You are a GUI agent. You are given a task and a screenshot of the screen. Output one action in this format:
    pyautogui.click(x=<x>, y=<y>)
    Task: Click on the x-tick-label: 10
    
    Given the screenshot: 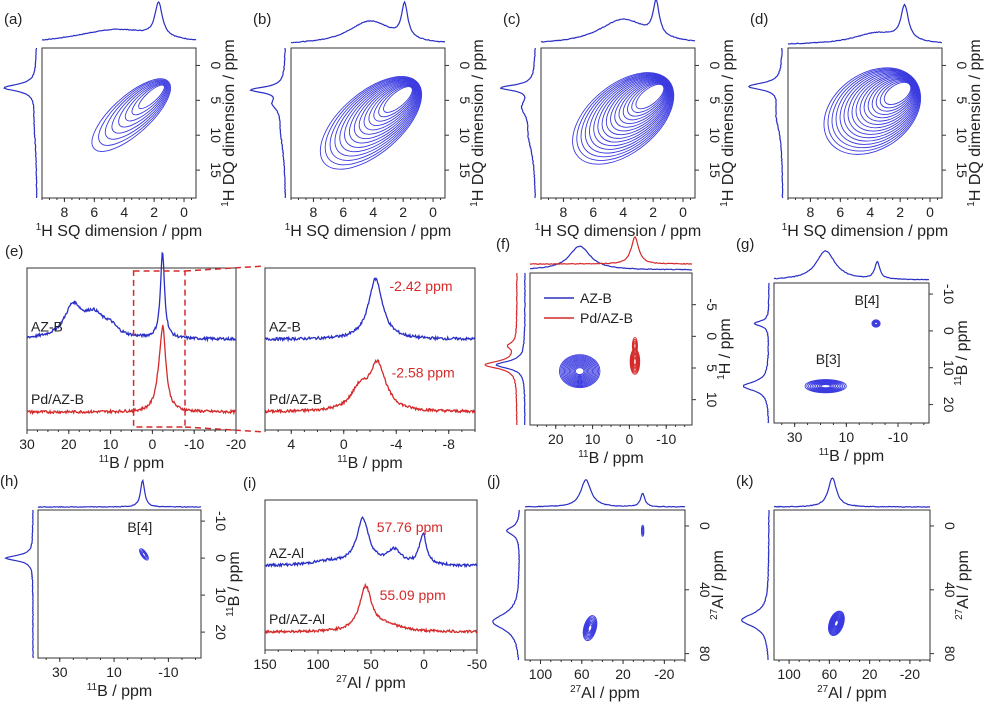 What is the action you would take?
    pyautogui.click(x=114, y=672)
    